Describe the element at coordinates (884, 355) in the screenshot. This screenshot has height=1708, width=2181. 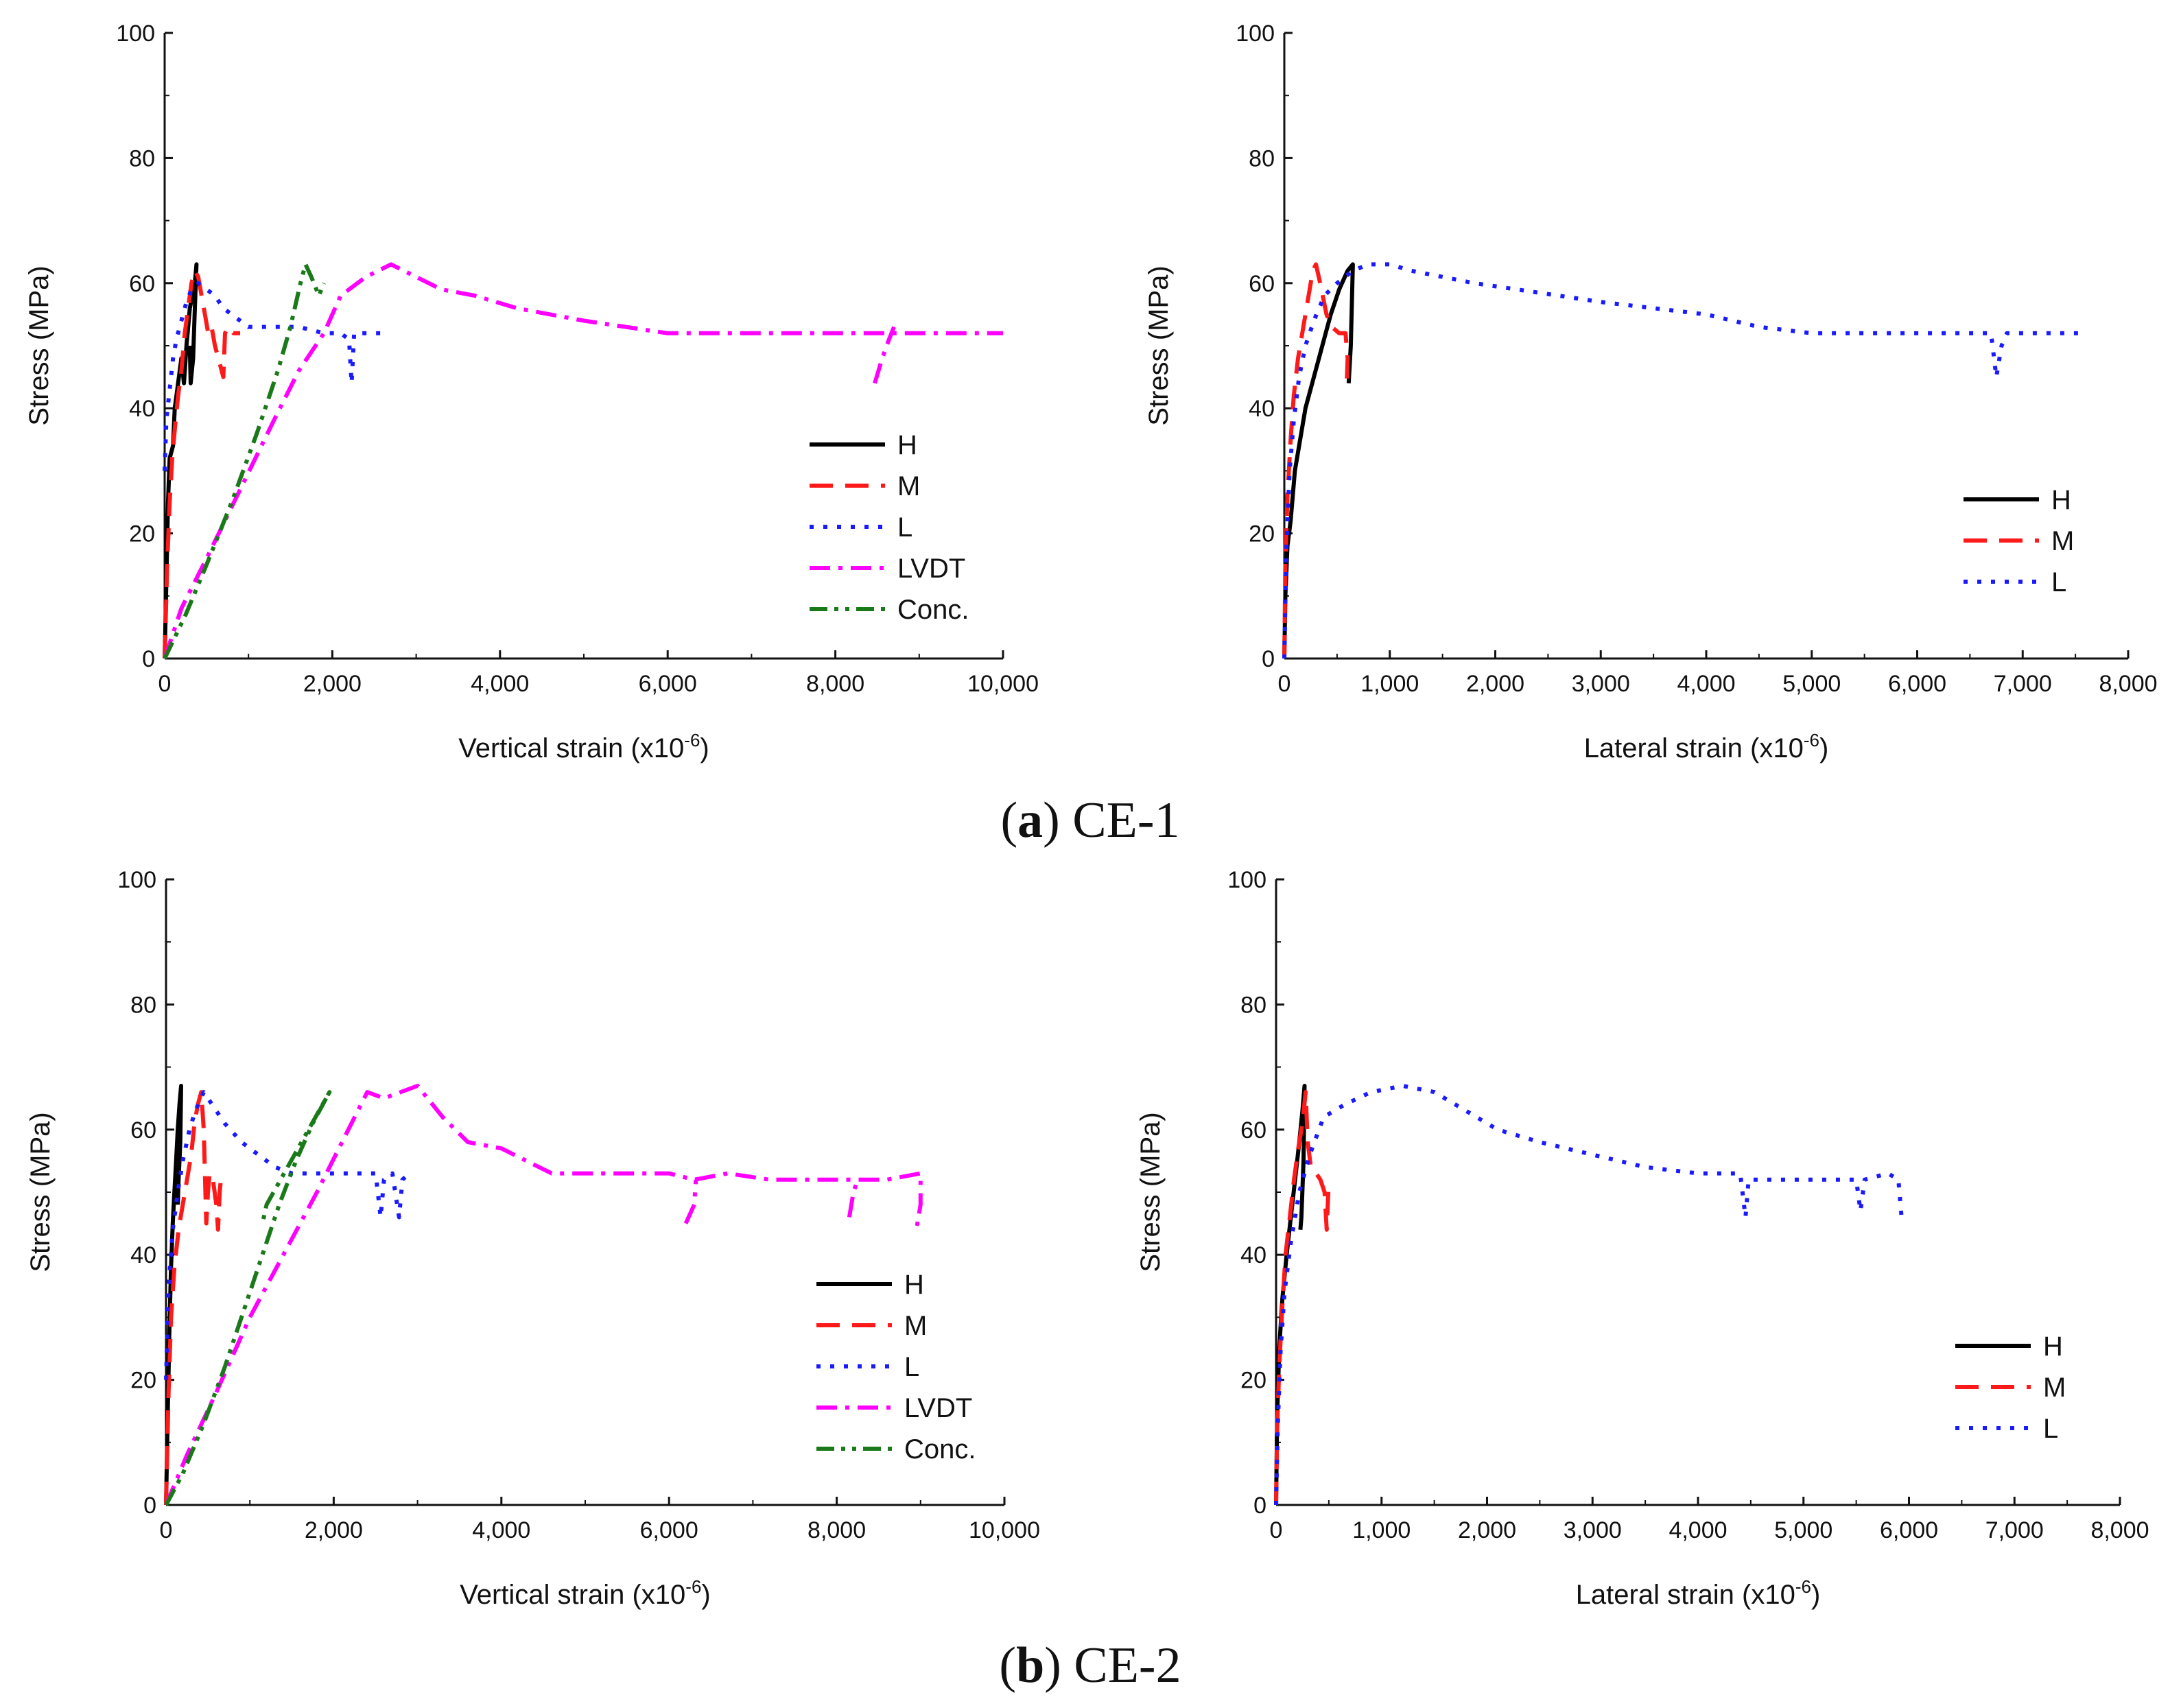
I see `series-line-lvdt-drop` at that location.